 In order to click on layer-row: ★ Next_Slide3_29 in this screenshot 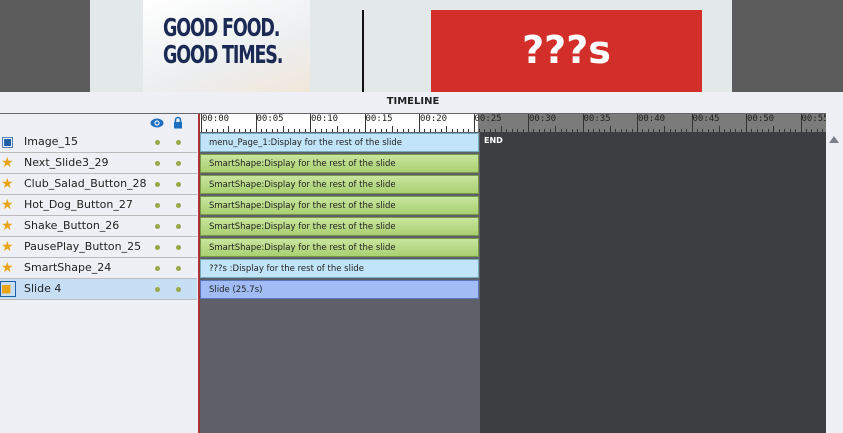, I will do `click(98, 163)`.